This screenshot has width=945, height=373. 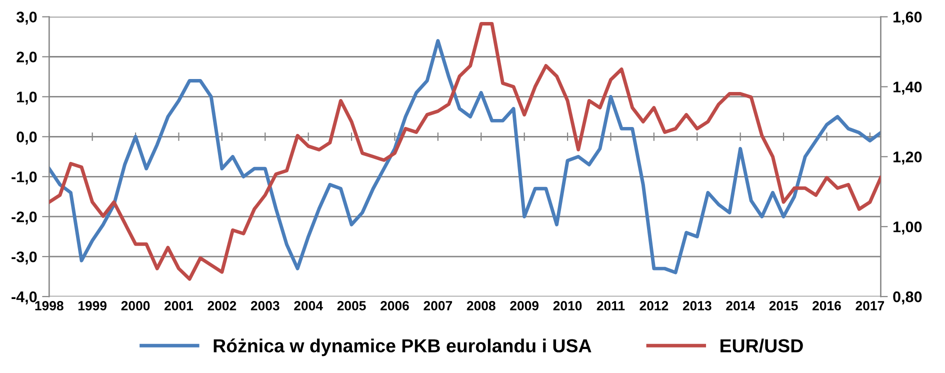 What do you see at coordinates (265, 305) in the screenshot?
I see `x-tick-label: 2003` at bounding box center [265, 305].